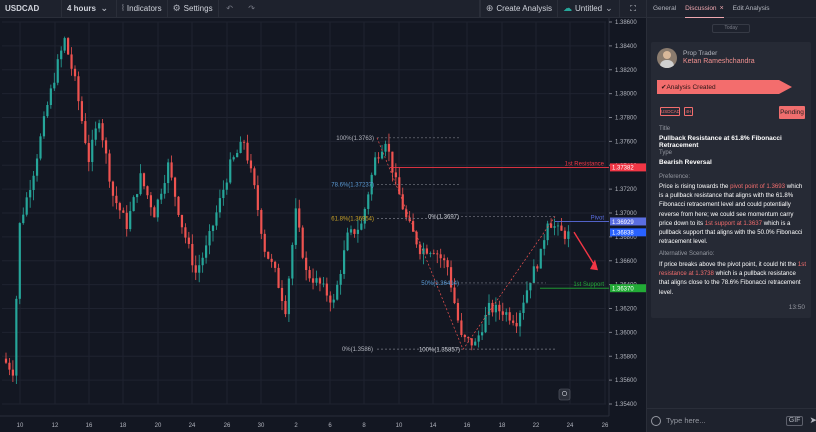 The image size is (816, 432). I want to click on send-icon: ➤, so click(812, 420).